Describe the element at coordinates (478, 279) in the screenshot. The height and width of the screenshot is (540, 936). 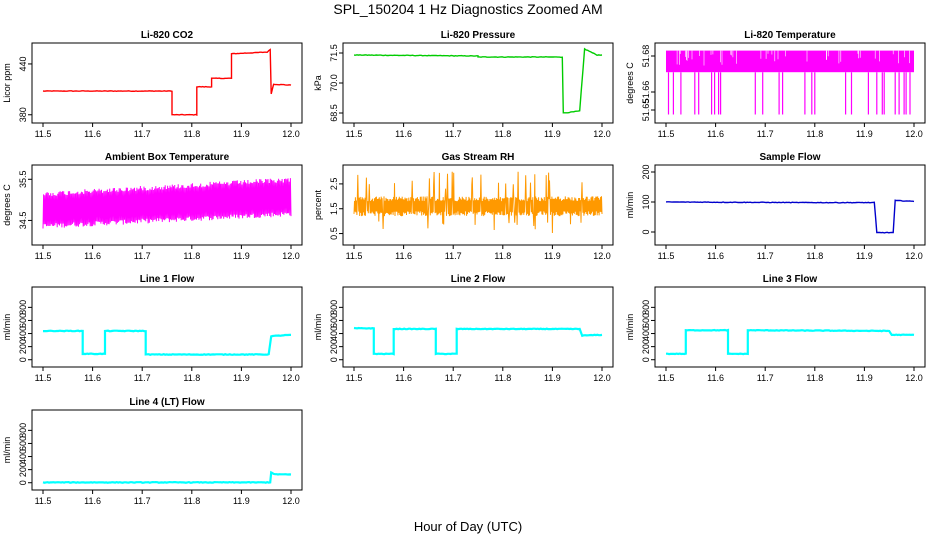
I see `panel-title: Line 2 Flow` at that location.